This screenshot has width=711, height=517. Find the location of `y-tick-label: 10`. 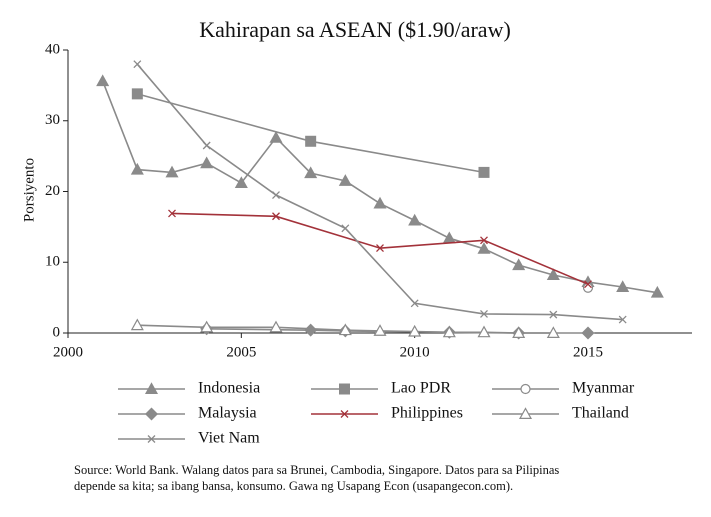

y-tick-label: 10 is located at coordinates (52, 262).